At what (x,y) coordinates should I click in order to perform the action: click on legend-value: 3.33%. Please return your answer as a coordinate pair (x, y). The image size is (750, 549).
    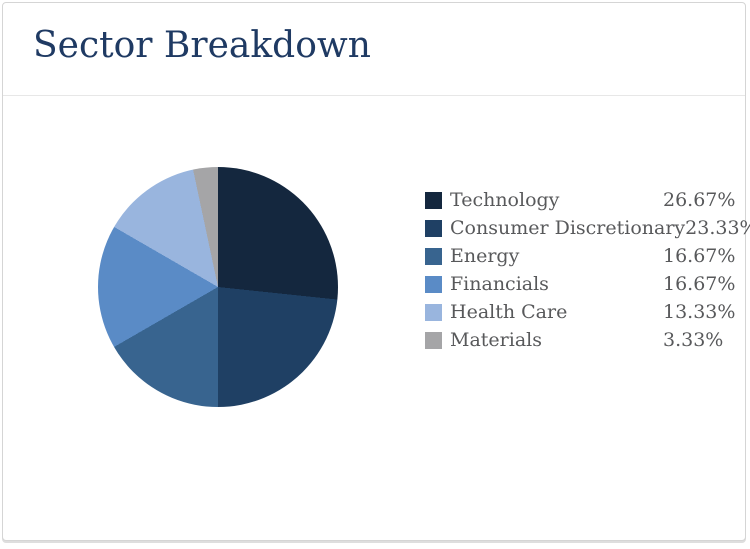
    Looking at the image, I should click on (693, 340).